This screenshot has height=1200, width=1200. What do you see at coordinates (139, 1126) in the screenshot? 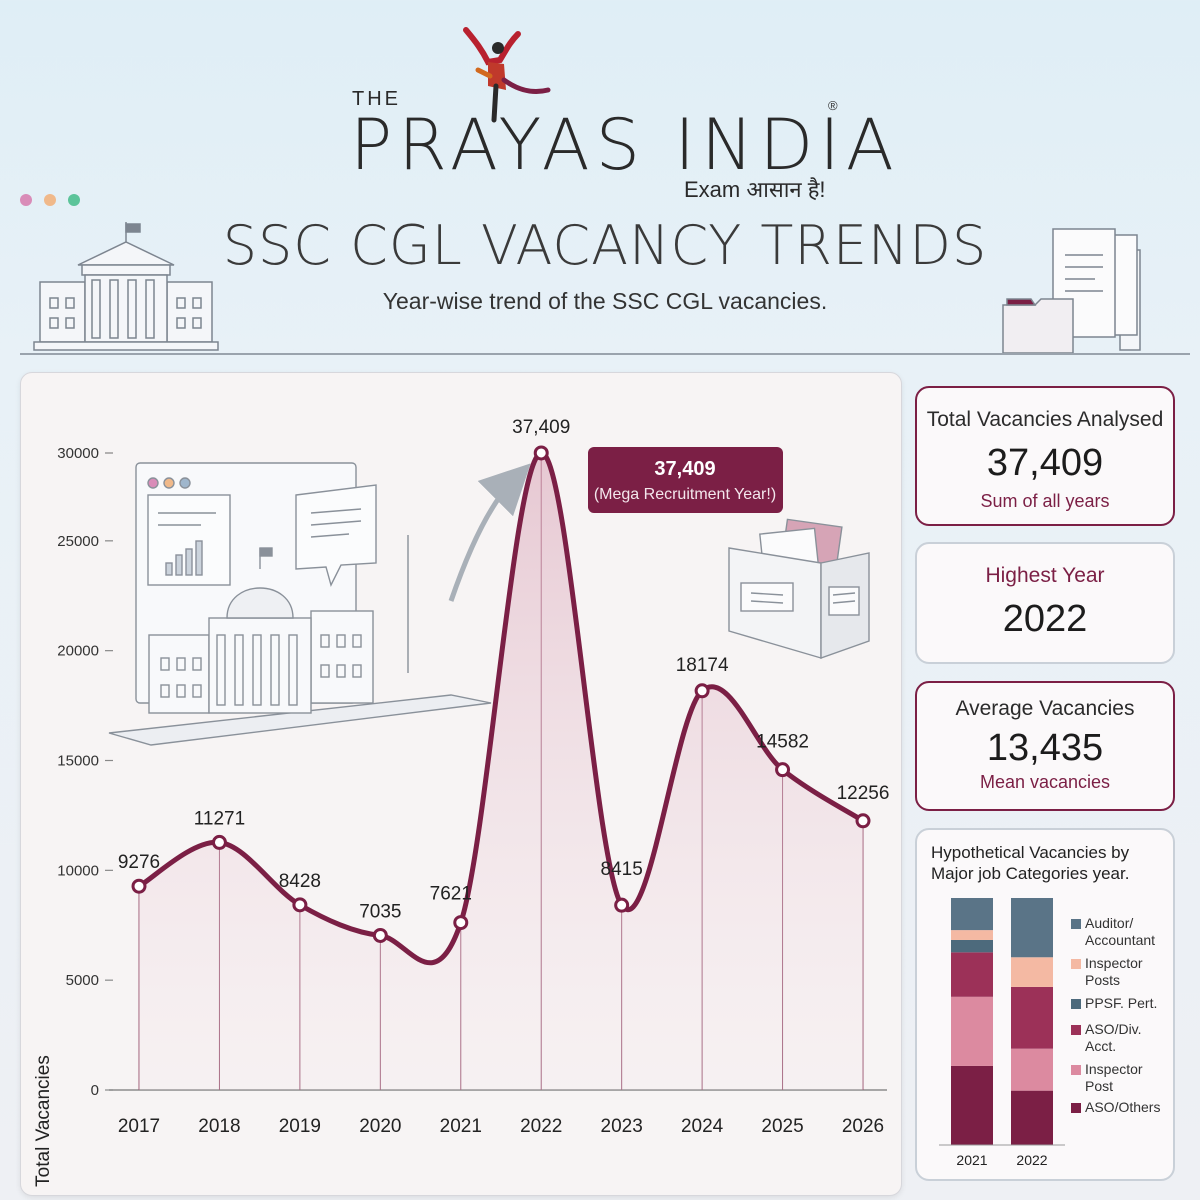
I see `x-tick-label: 2017` at bounding box center [139, 1126].